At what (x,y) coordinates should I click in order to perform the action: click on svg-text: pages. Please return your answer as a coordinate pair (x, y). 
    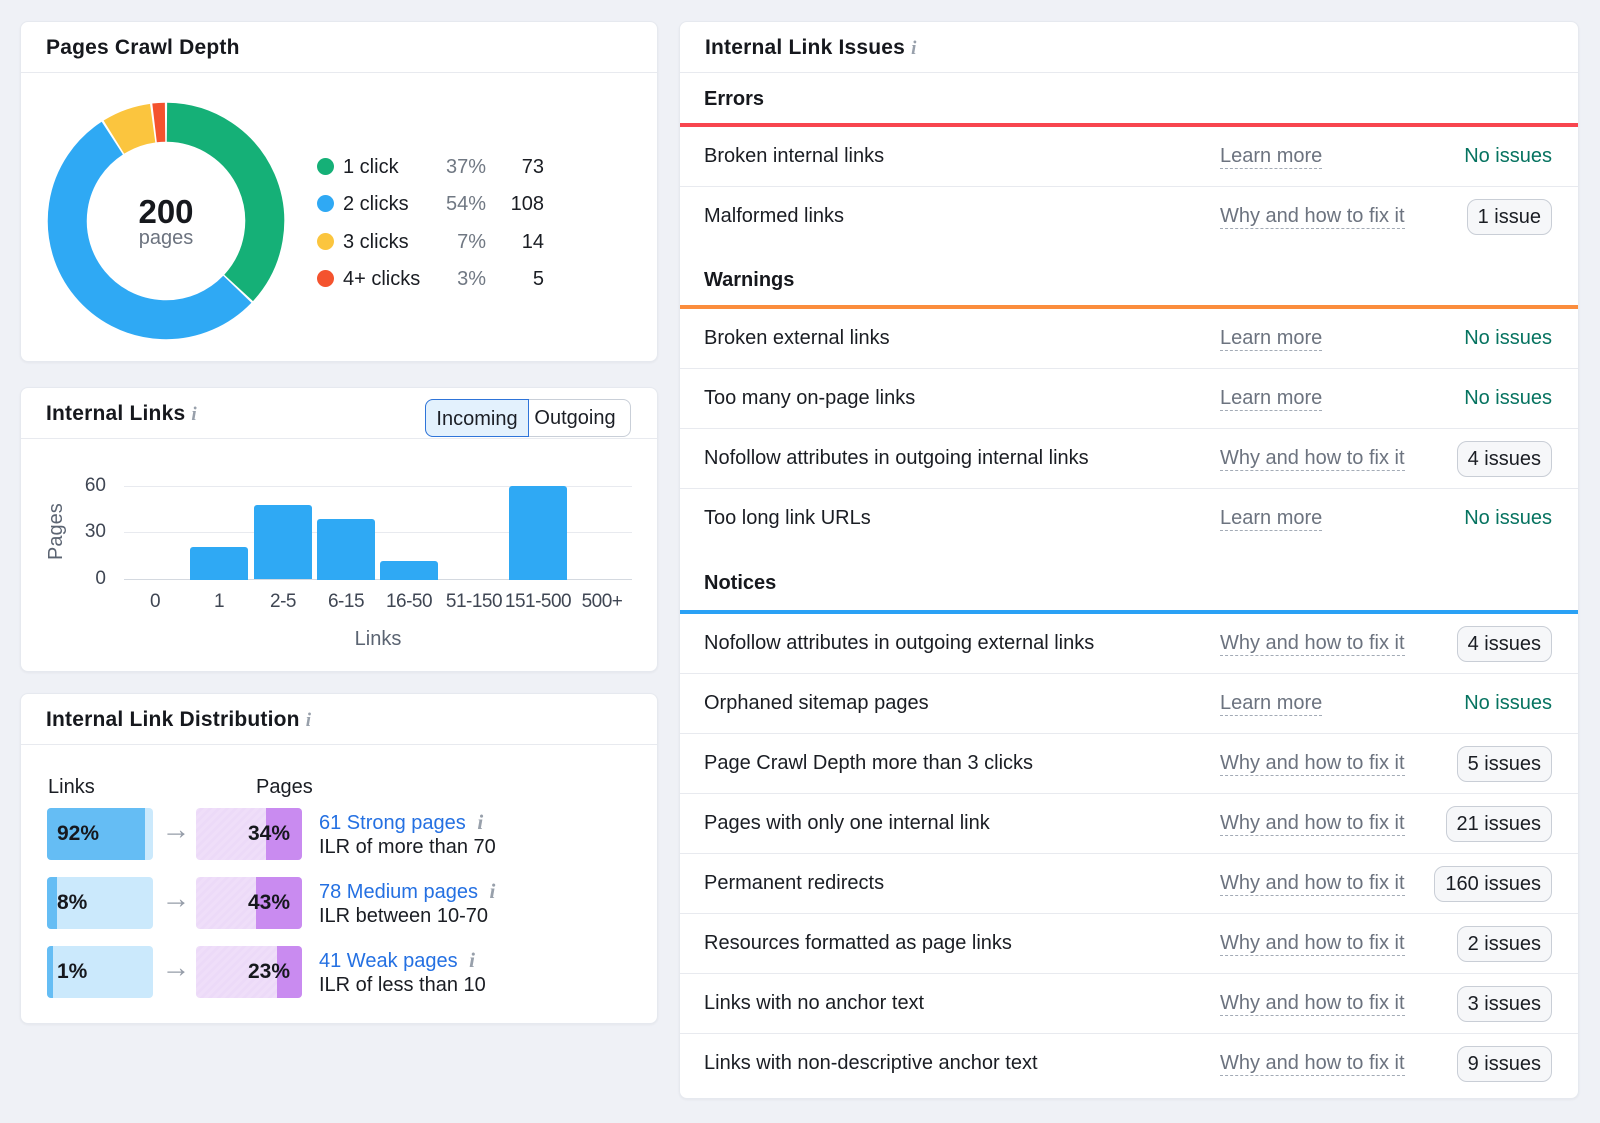
    Looking at the image, I should click on (166, 238).